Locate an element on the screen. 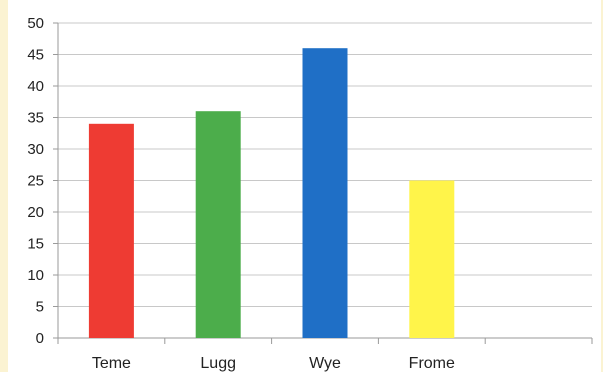 The width and height of the screenshot is (603, 372). y-tick-label: 50 is located at coordinates (35, 23).